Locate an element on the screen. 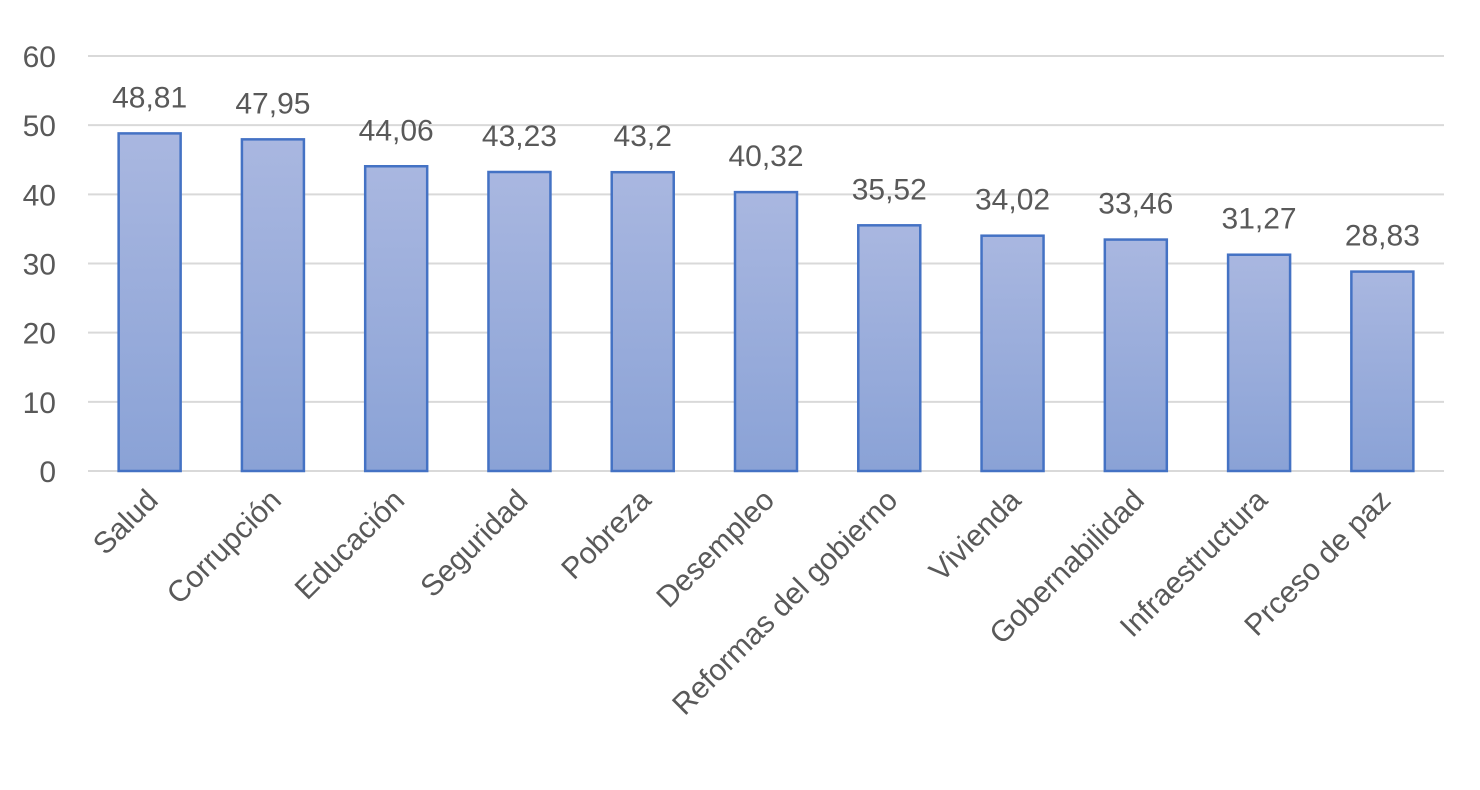 Image resolution: width=1480 pixels, height=790 pixels. data-label: 35,52 is located at coordinates (889, 189).